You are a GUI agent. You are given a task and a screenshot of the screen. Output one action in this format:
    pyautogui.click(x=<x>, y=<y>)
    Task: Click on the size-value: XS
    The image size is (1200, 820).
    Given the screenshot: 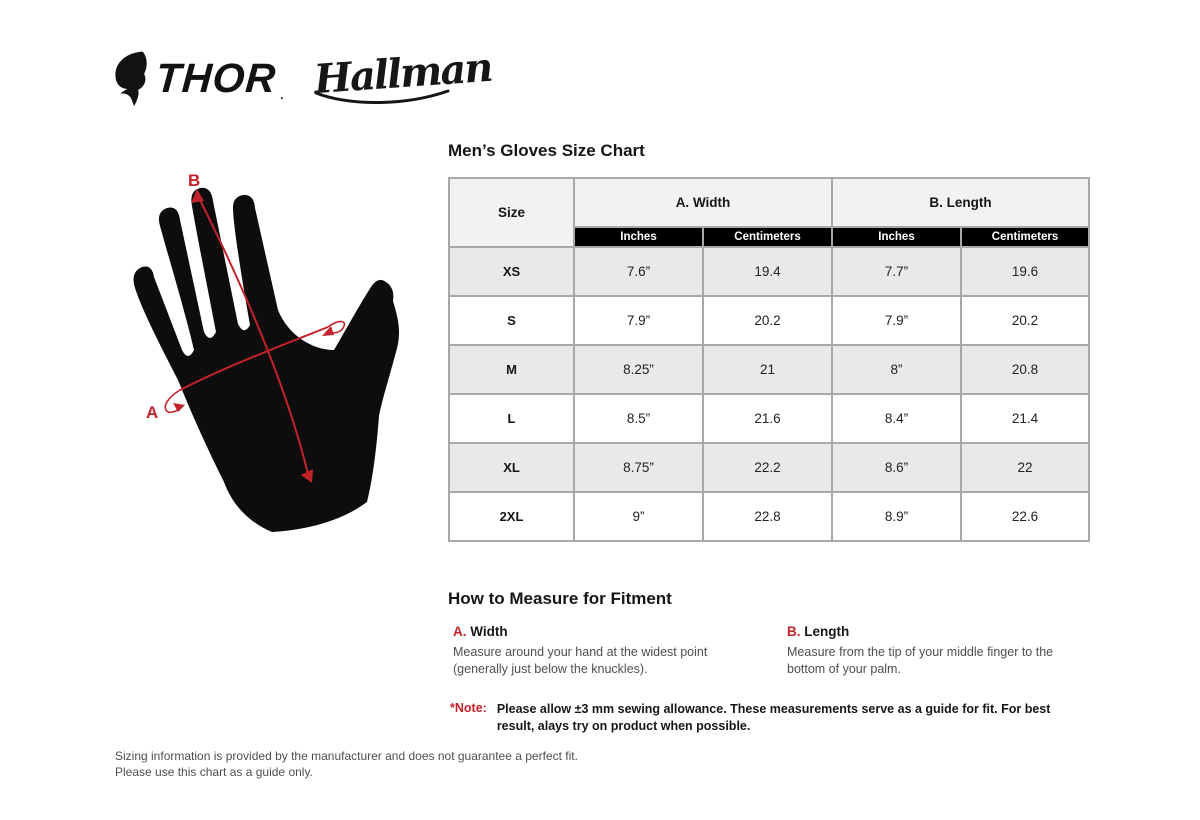 What is the action you would take?
    pyautogui.click(x=511, y=271)
    